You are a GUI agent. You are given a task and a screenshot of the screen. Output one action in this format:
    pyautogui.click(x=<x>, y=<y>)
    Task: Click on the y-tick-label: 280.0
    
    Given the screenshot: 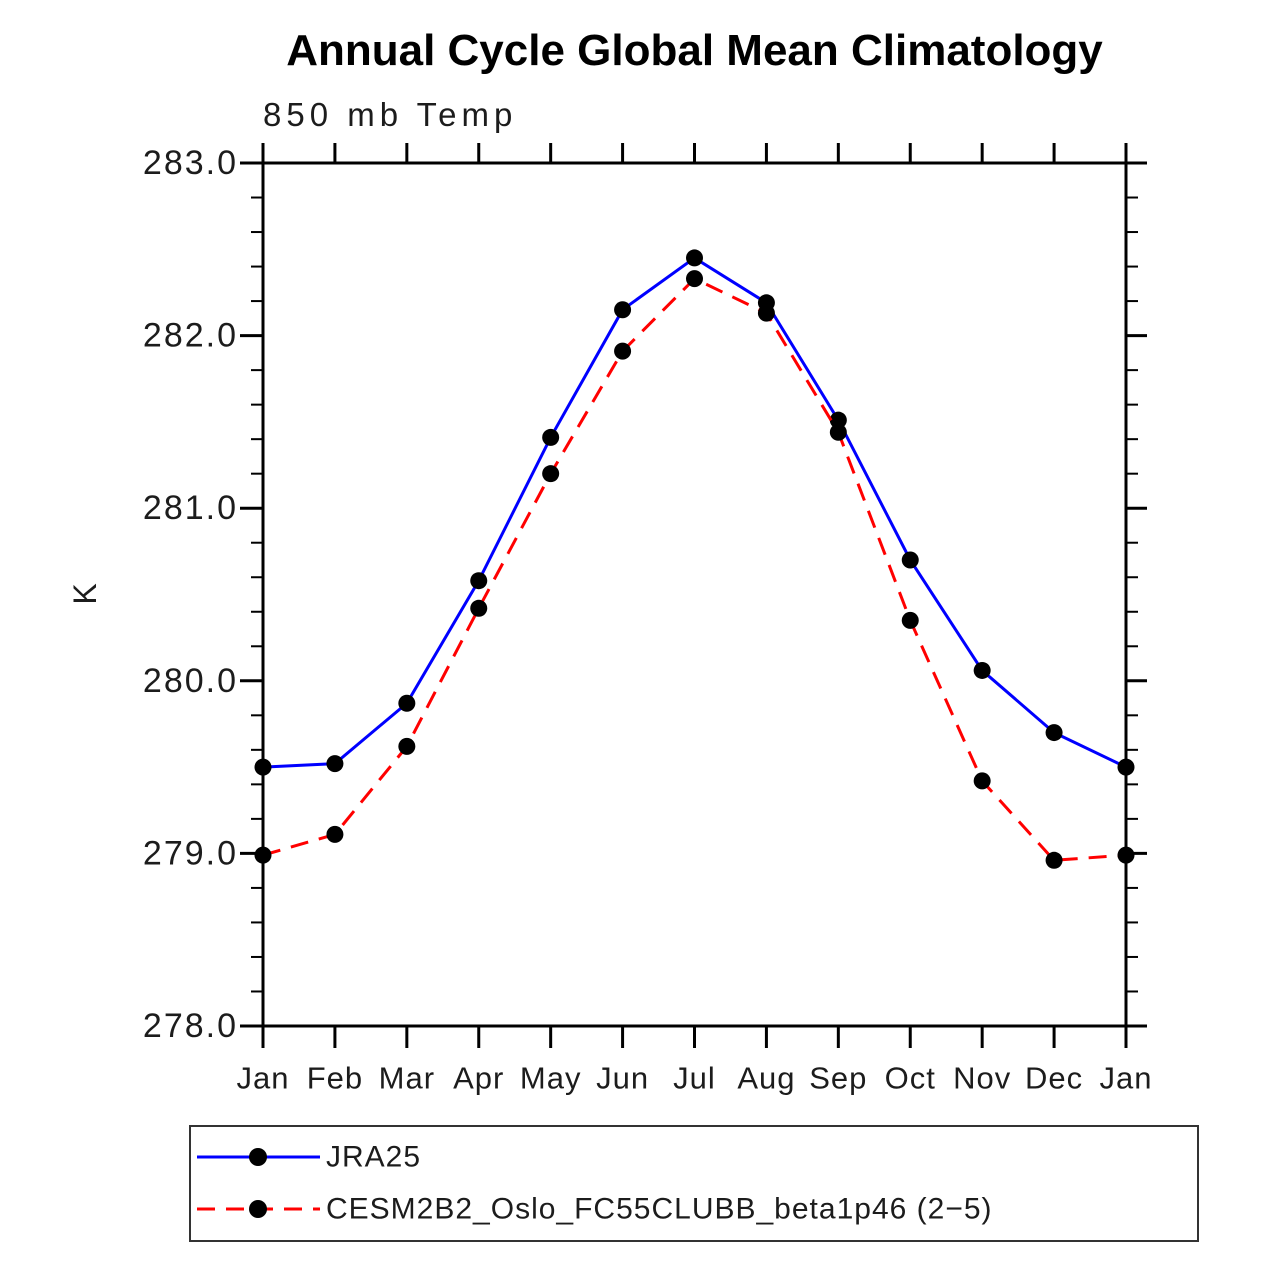 What is the action you would take?
    pyautogui.click(x=190, y=681)
    